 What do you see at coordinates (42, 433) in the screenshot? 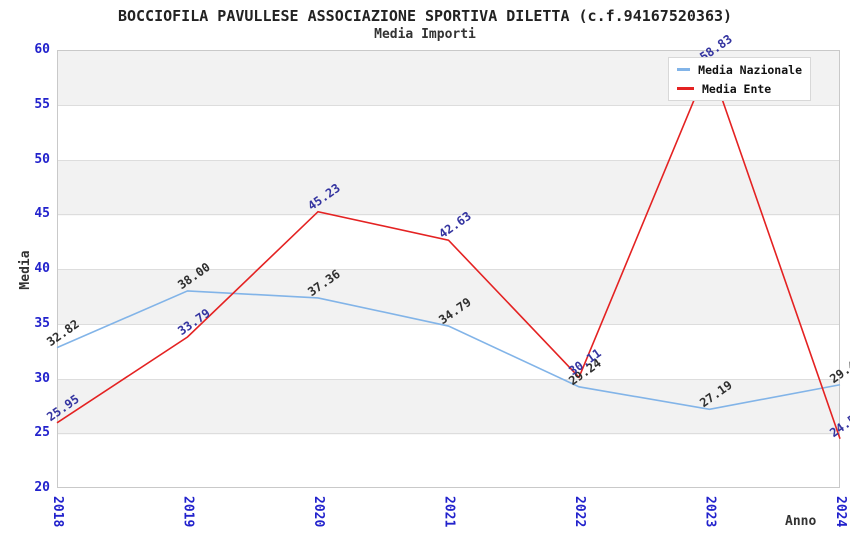
I see `y-tick-label: 25` at bounding box center [42, 433].